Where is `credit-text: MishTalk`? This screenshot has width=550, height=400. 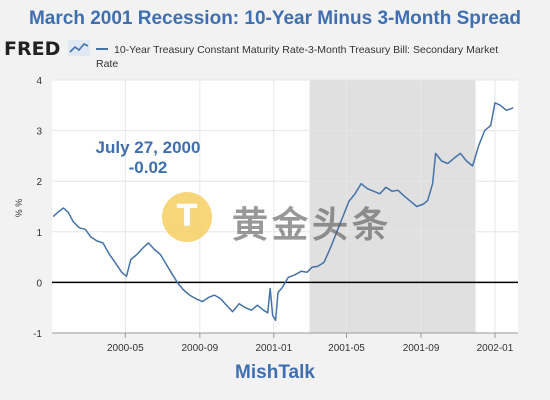 credit-text: MishTalk is located at coordinates (275, 372).